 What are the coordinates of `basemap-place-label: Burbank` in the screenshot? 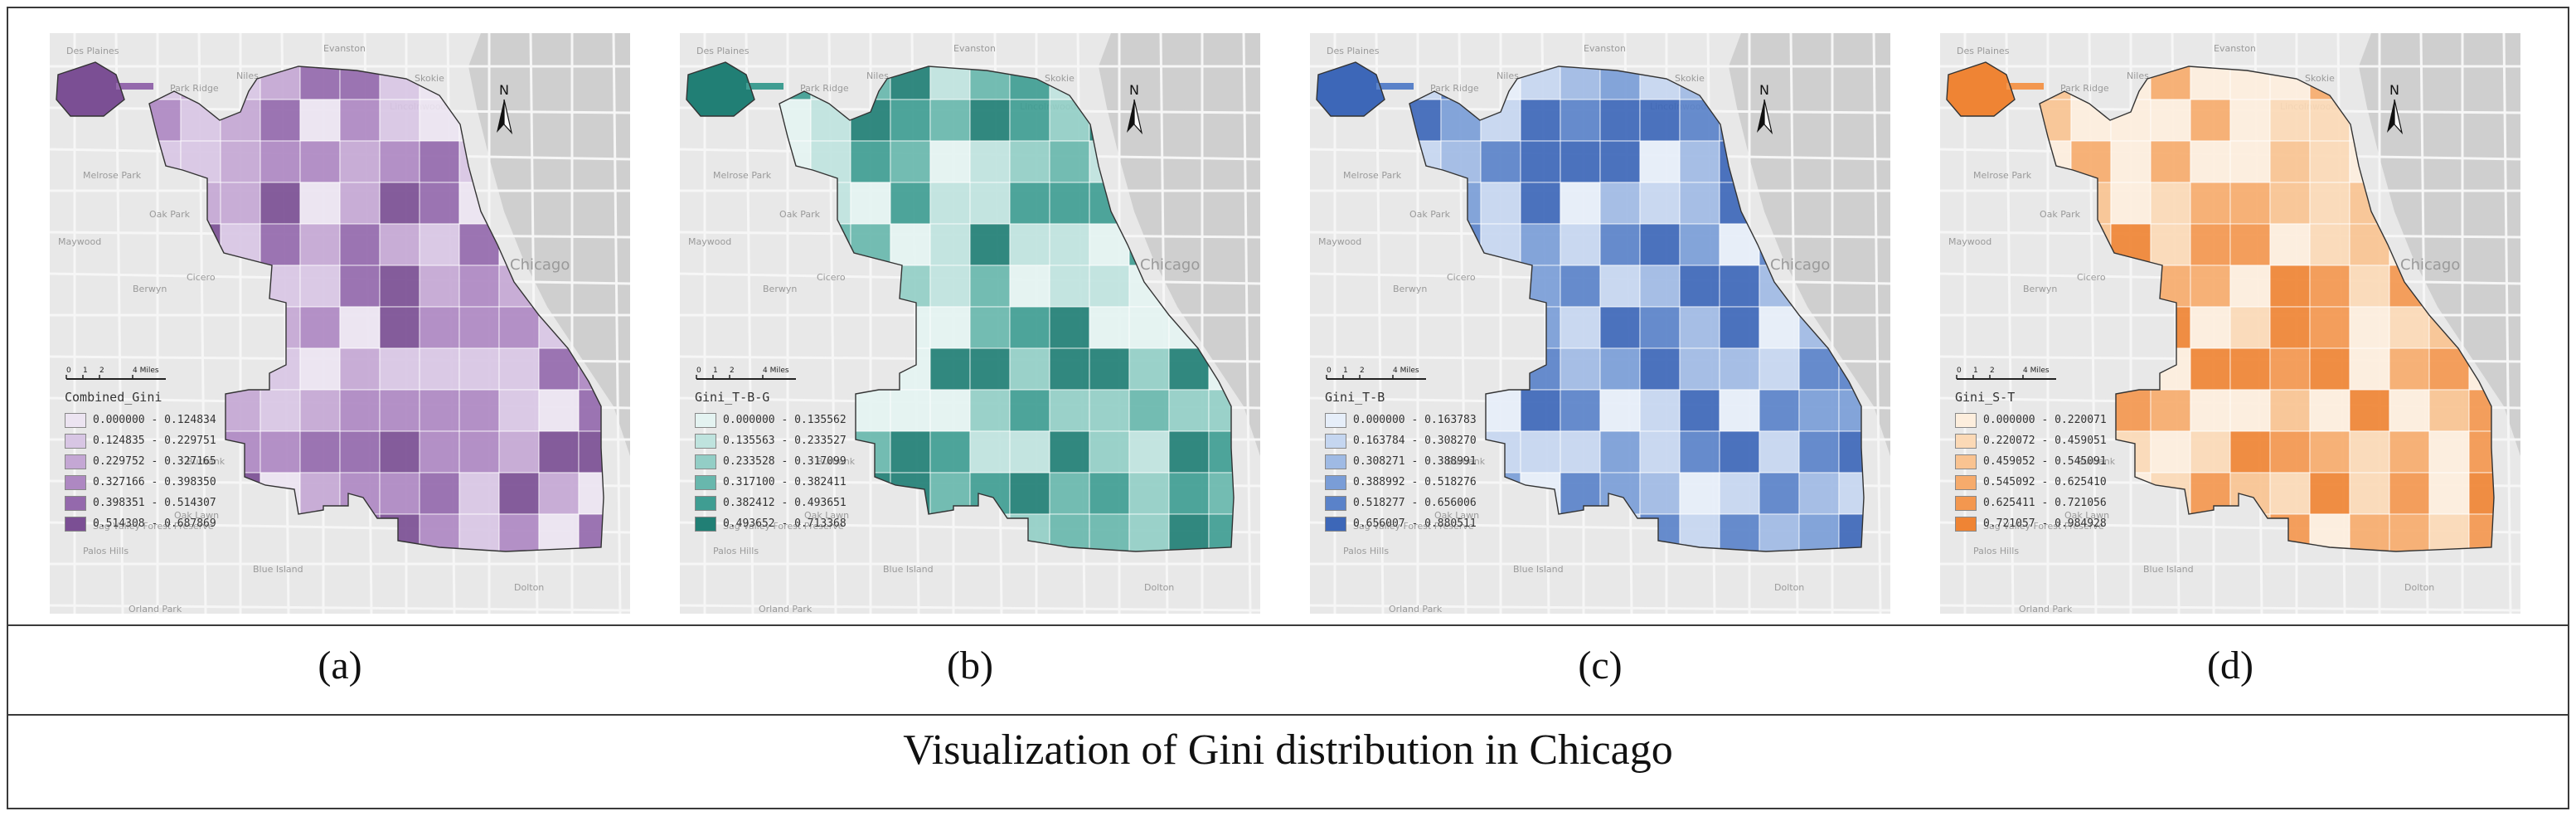 It's located at (206, 461).